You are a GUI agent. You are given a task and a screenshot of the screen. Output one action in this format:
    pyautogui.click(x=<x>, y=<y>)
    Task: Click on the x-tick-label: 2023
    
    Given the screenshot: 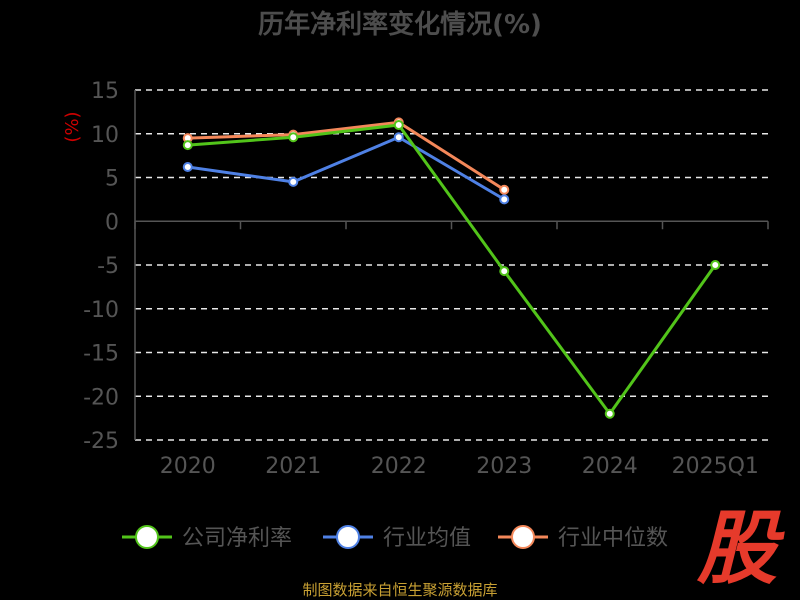 What is the action you would take?
    pyautogui.click(x=504, y=466)
    